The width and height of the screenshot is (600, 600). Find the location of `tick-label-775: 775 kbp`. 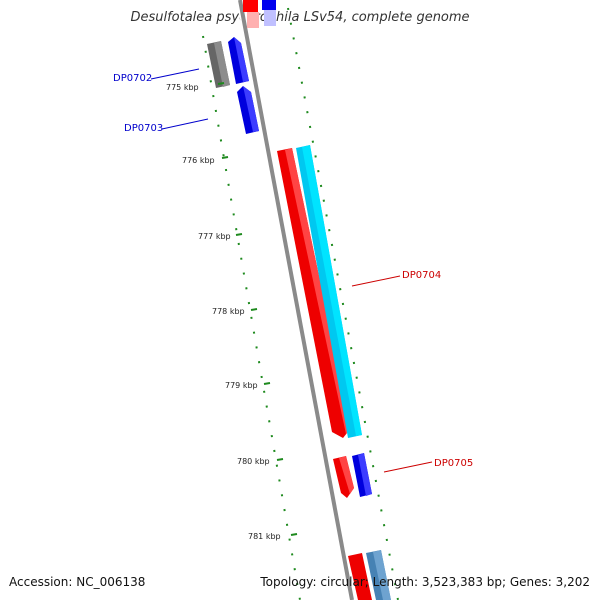

tick-label-775: 775 kbp is located at coordinates (182, 87).